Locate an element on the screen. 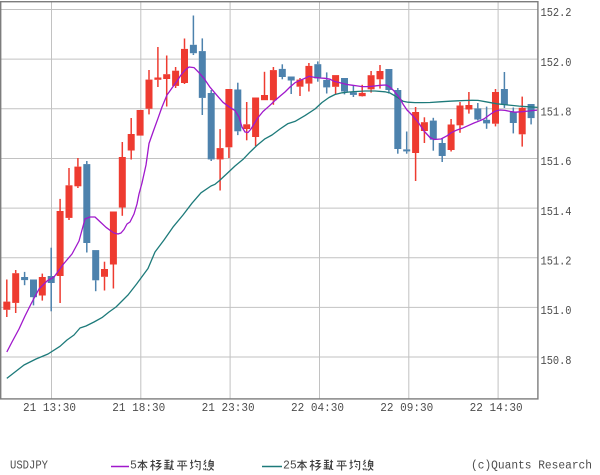 The image size is (600, 475). svg-text: 22 14:30 is located at coordinates (496, 408).